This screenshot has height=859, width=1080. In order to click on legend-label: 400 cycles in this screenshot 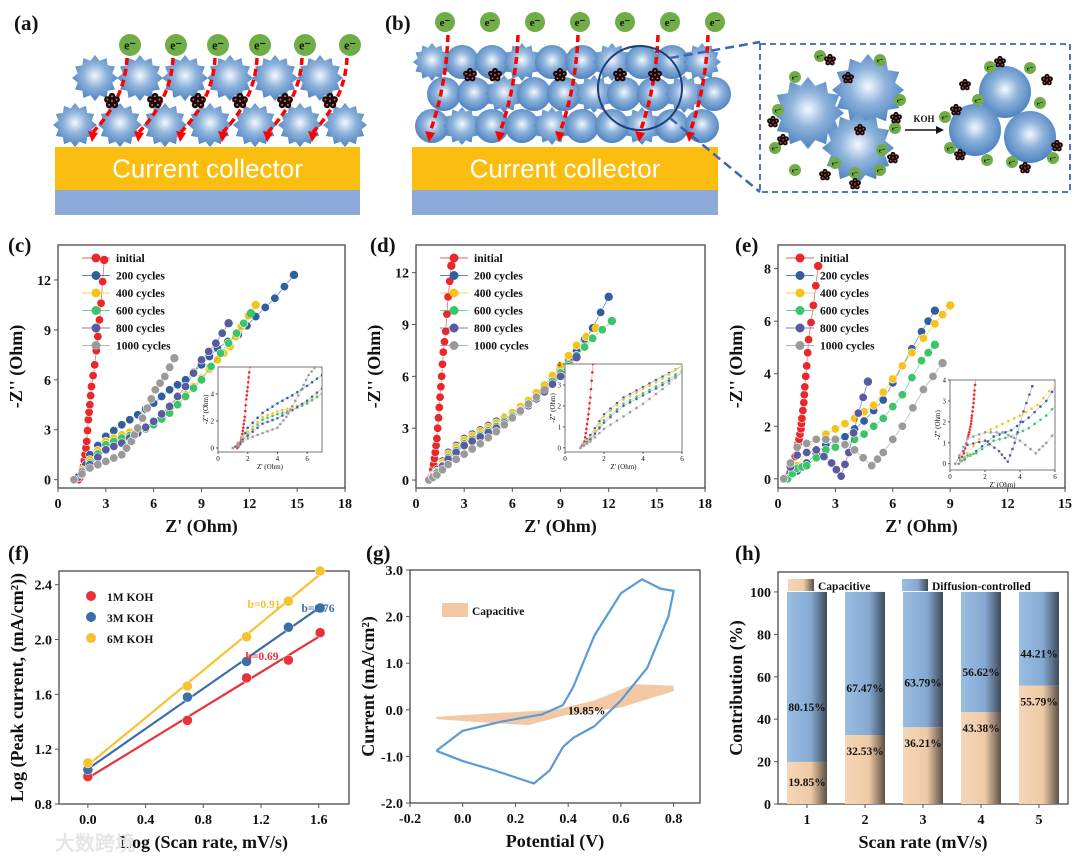, I will do `click(140, 294)`.